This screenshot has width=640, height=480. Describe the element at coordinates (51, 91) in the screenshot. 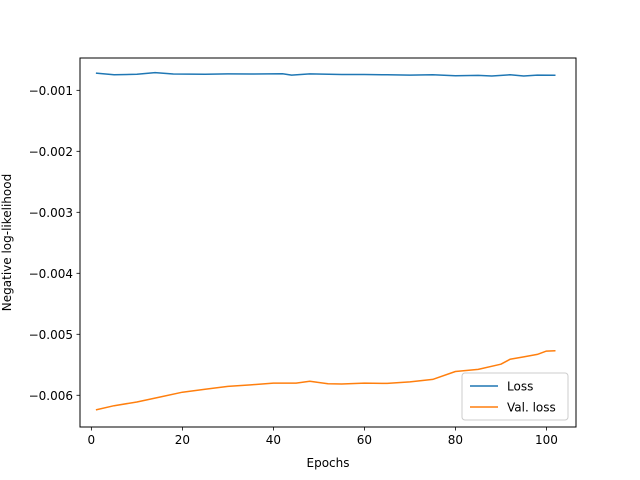

I see `y-tick-label: −0.001` at that location.